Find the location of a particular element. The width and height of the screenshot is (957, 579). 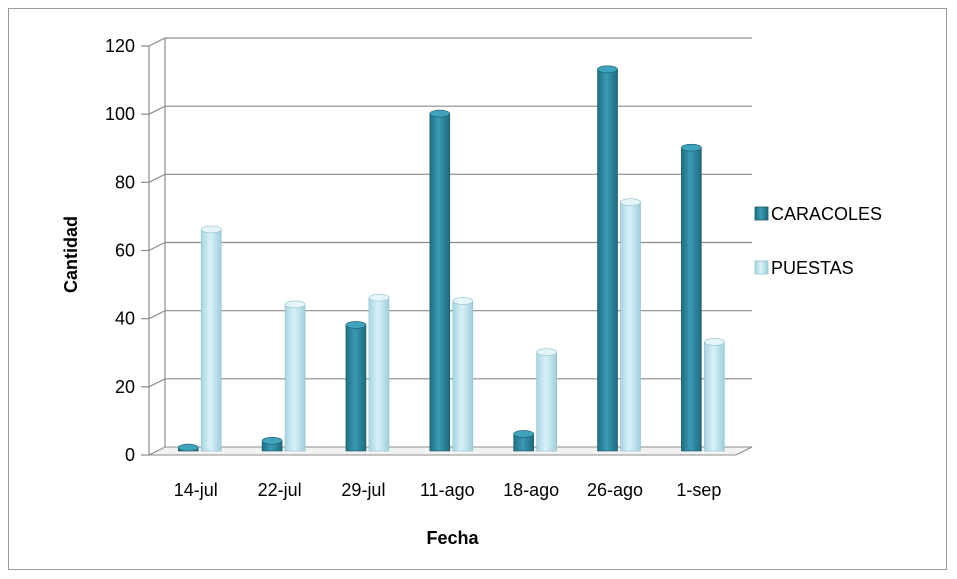

bar-puestas-29-jul is located at coordinates (379, 372).